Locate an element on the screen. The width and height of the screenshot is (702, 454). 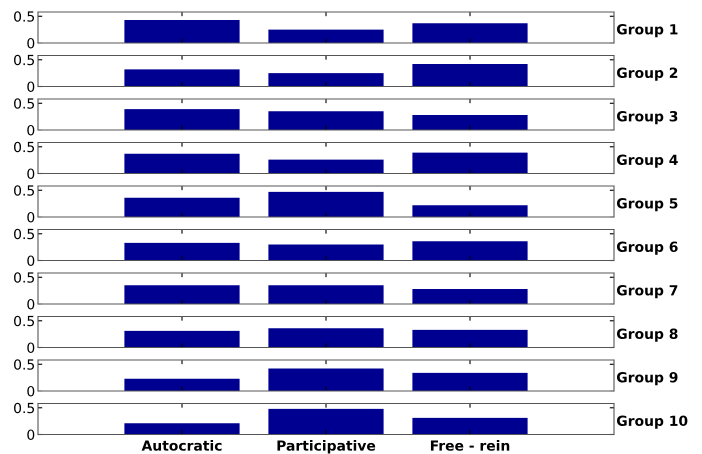
y-axis-title: Group 9 is located at coordinates (647, 379).